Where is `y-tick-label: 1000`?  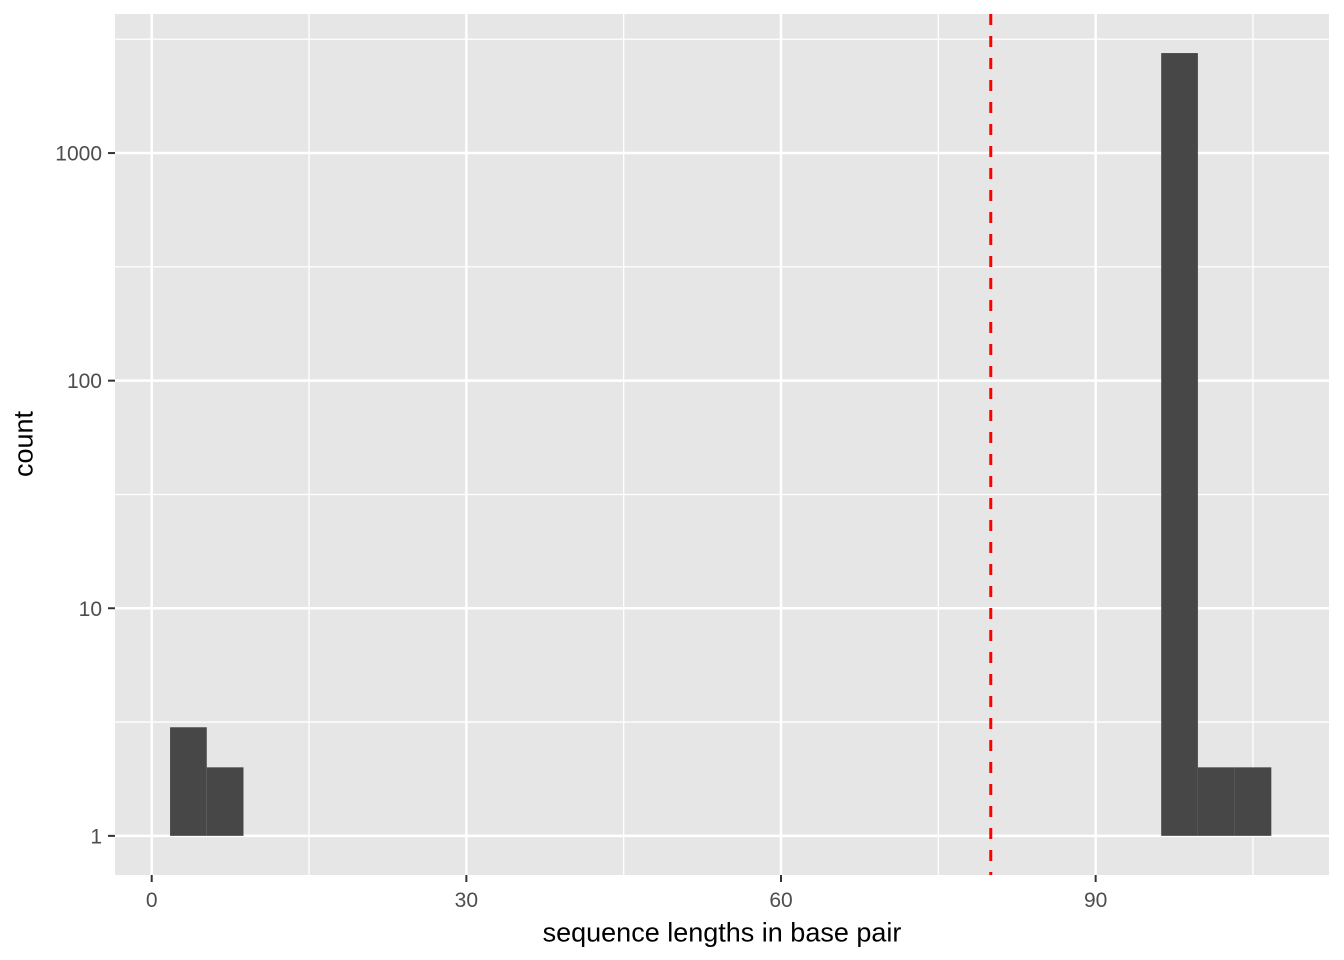
y-tick-label: 1000 is located at coordinates (78, 154).